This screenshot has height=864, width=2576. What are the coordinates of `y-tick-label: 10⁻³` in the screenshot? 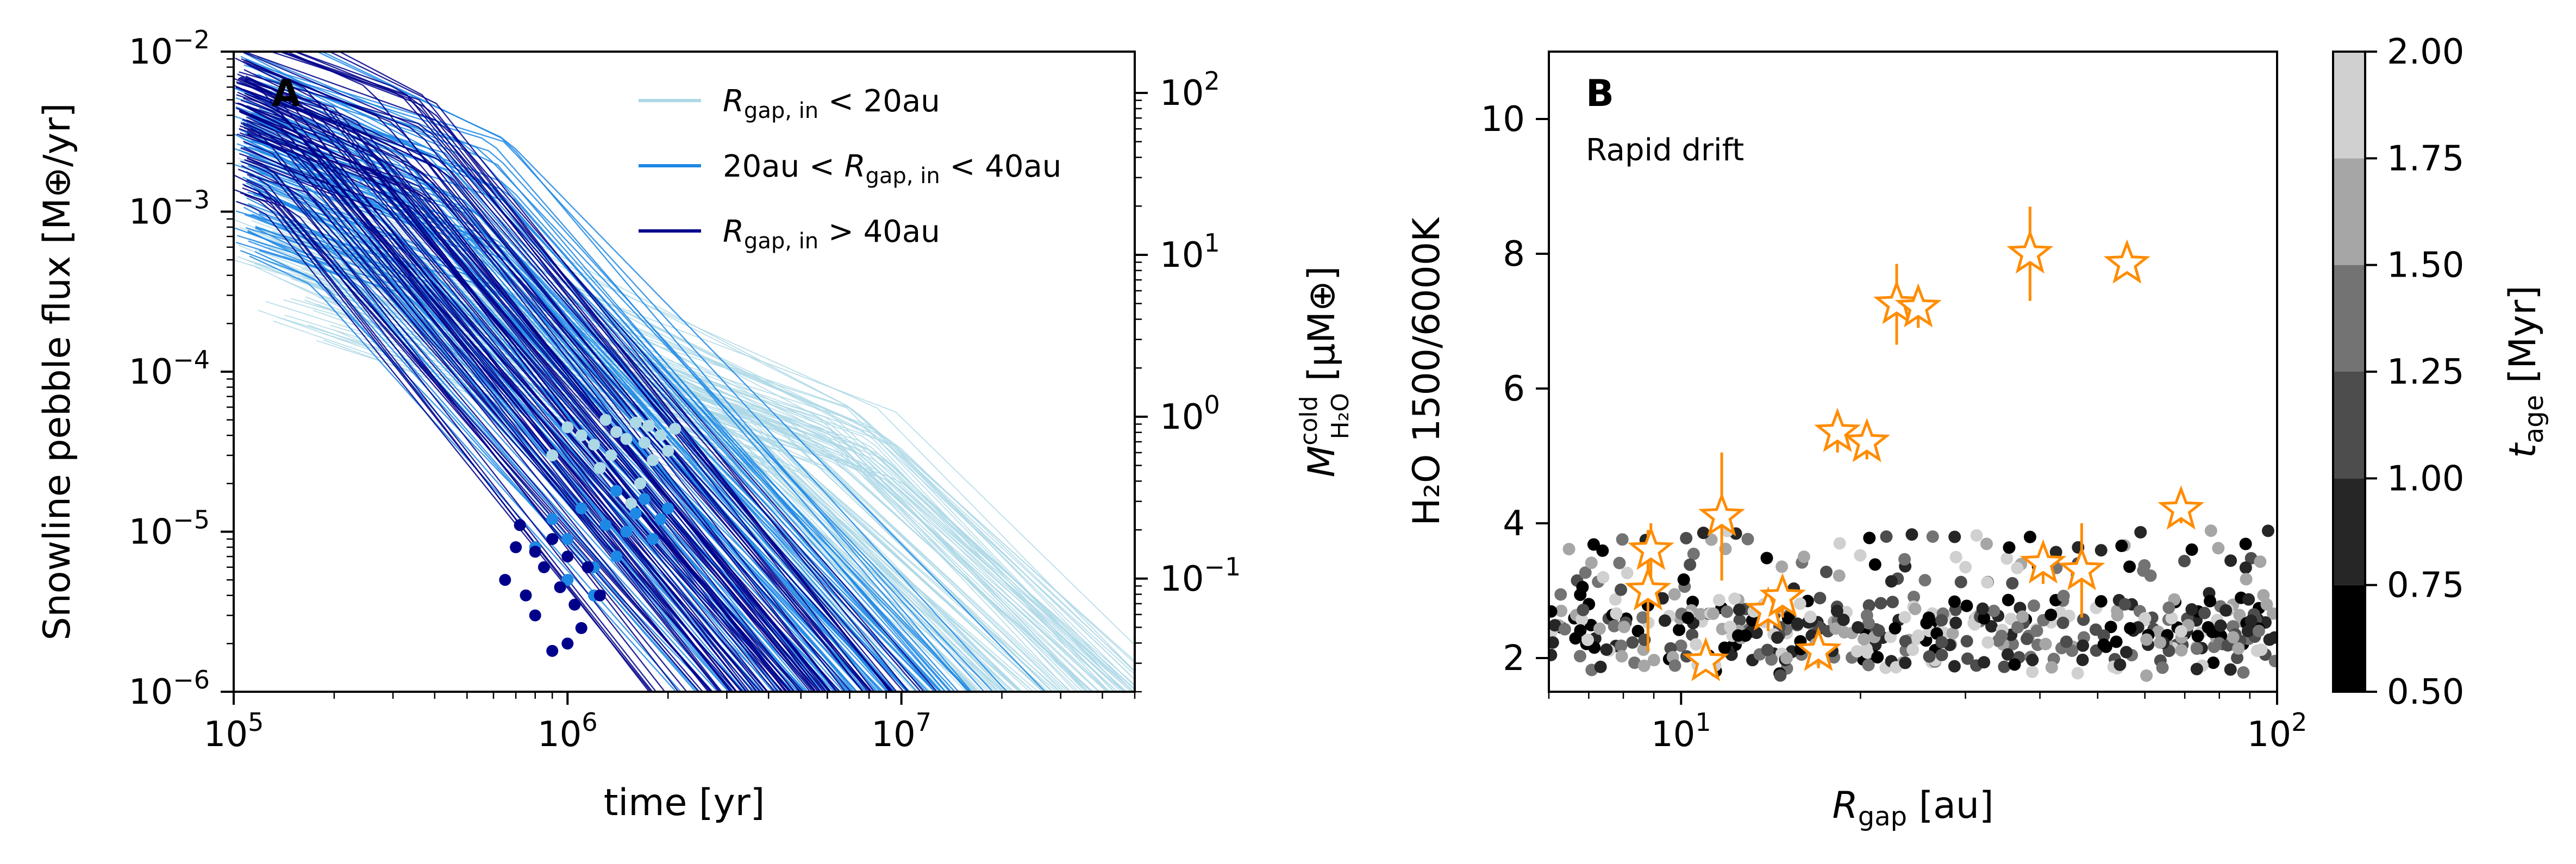 It's located at (169, 209).